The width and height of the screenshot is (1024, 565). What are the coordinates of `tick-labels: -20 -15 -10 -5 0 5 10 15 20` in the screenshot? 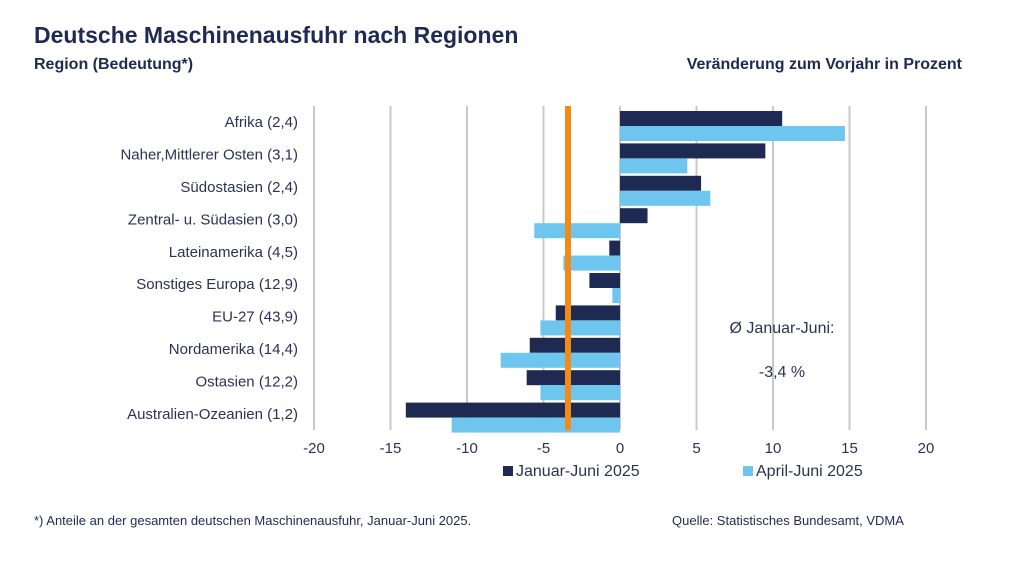 It's located at (618, 448).